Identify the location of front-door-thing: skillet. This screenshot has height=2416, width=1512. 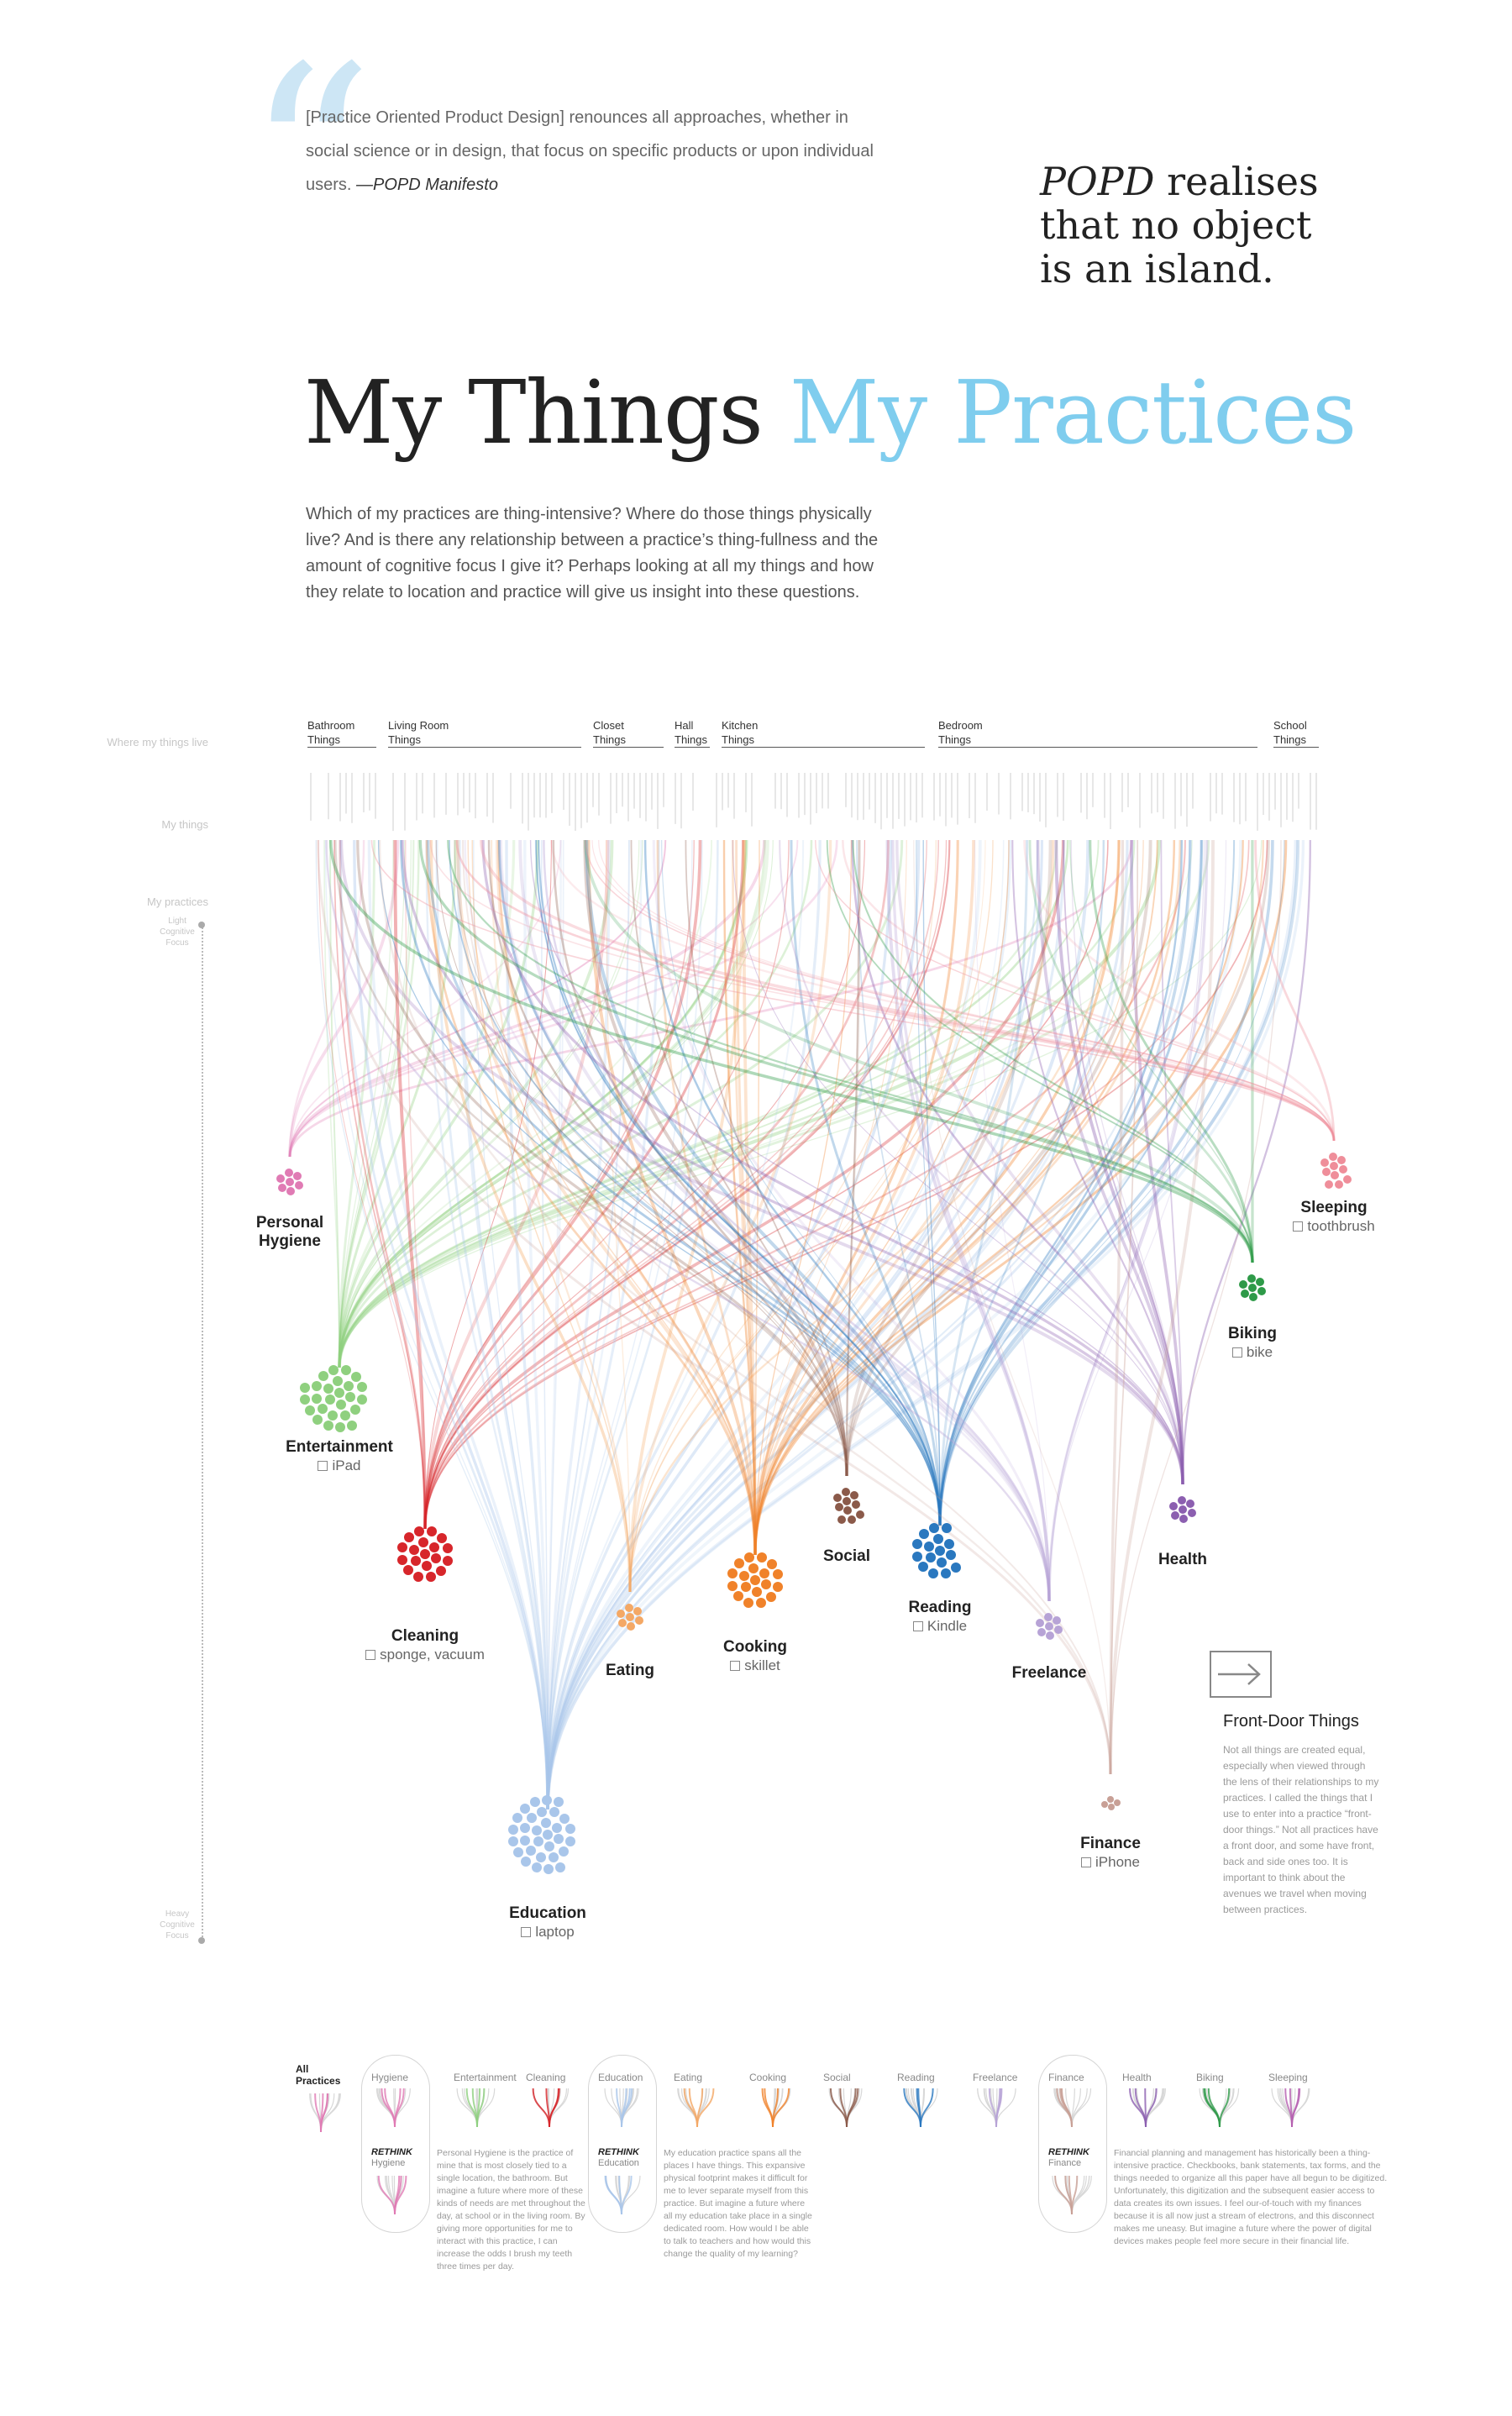
(755, 1666).